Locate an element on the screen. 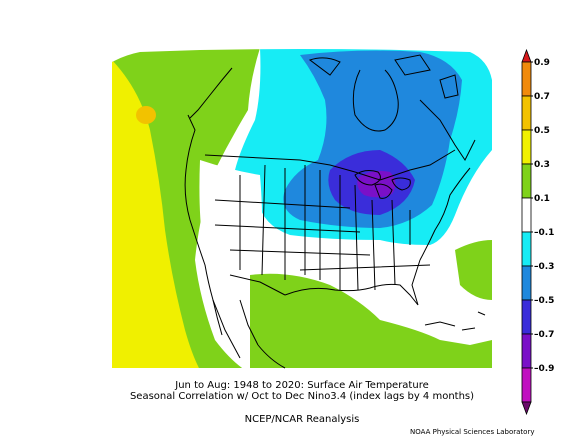  colorbar-tick-label: 0.1 is located at coordinates (542, 199).